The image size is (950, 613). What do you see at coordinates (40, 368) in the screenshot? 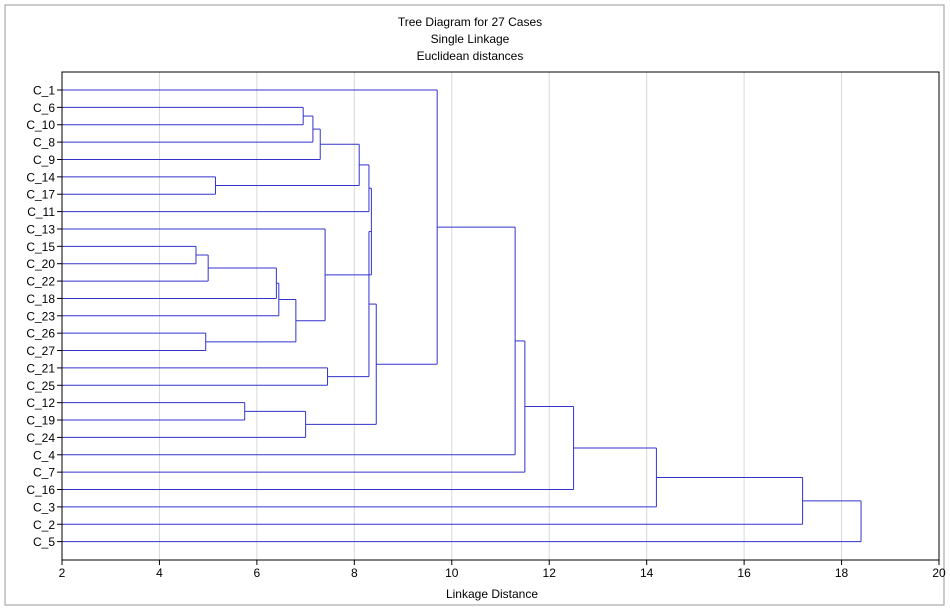
I see `leaf-label: C_21` at bounding box center [40, 368].